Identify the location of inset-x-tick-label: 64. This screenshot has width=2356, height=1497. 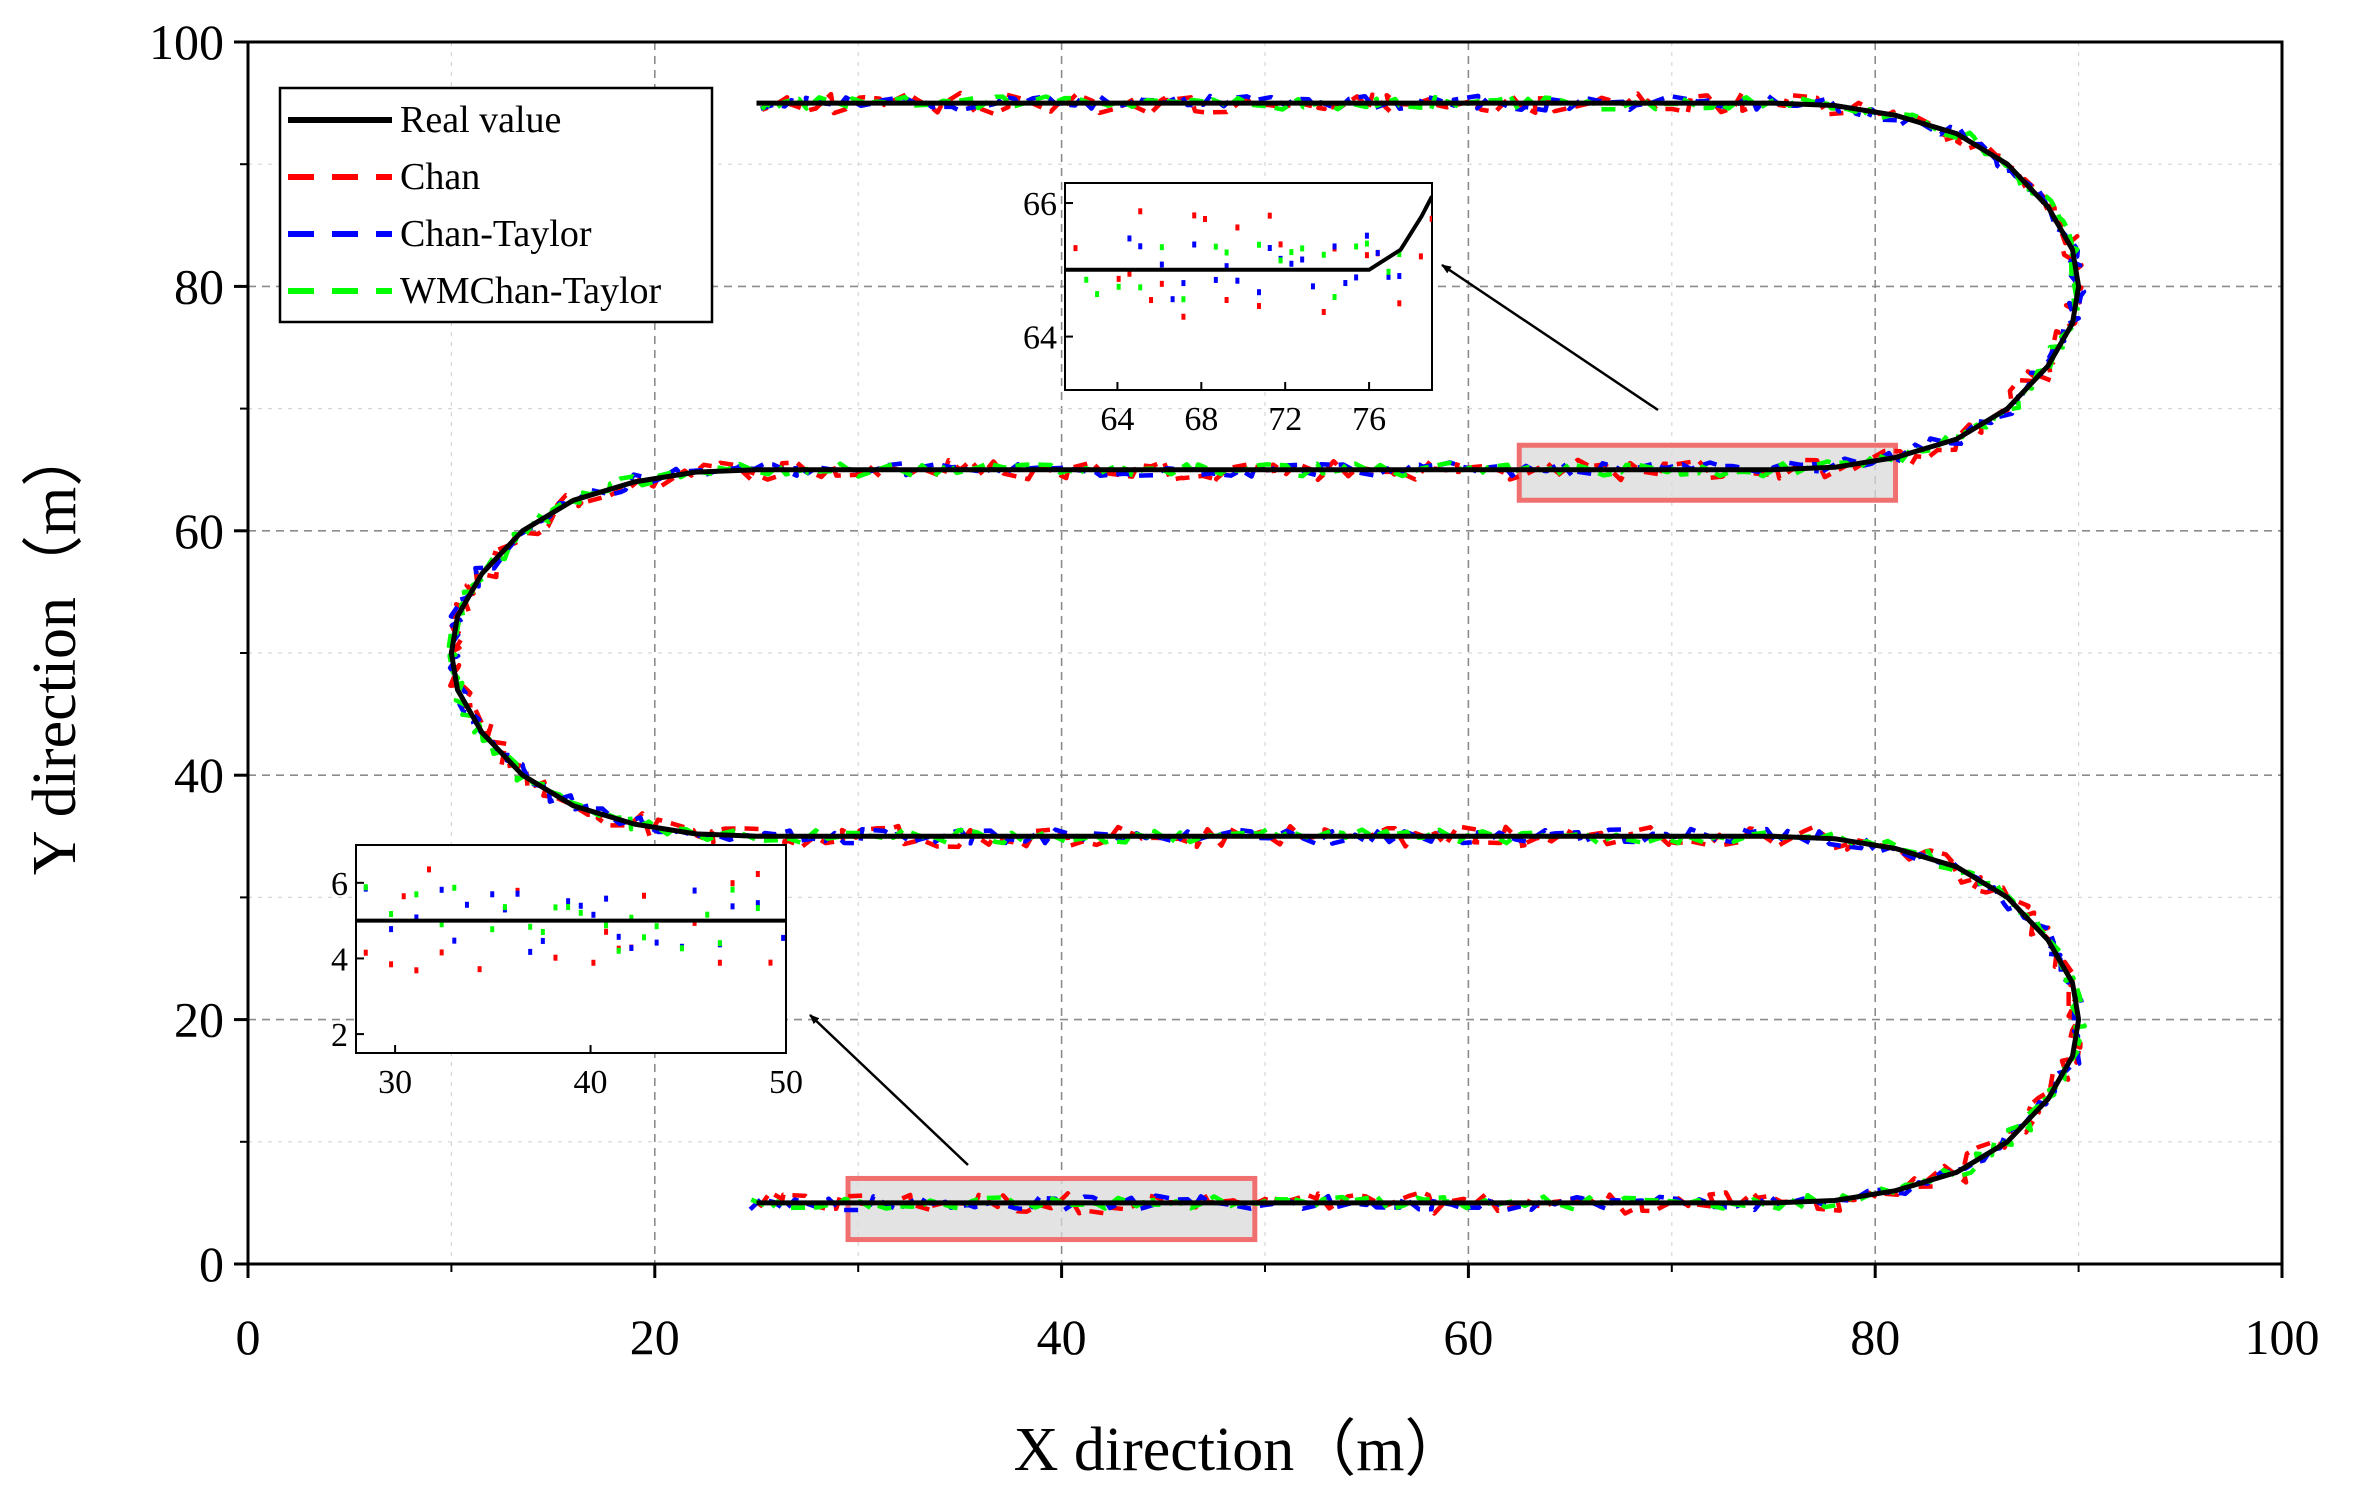
(1117, 419).